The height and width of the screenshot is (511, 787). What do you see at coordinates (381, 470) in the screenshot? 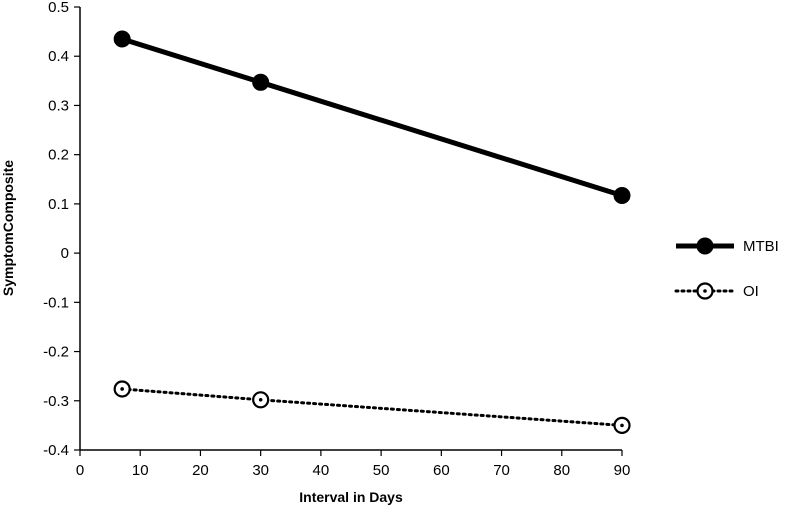
I see `x-tick-label: 50` at bounding box center [381, 470].